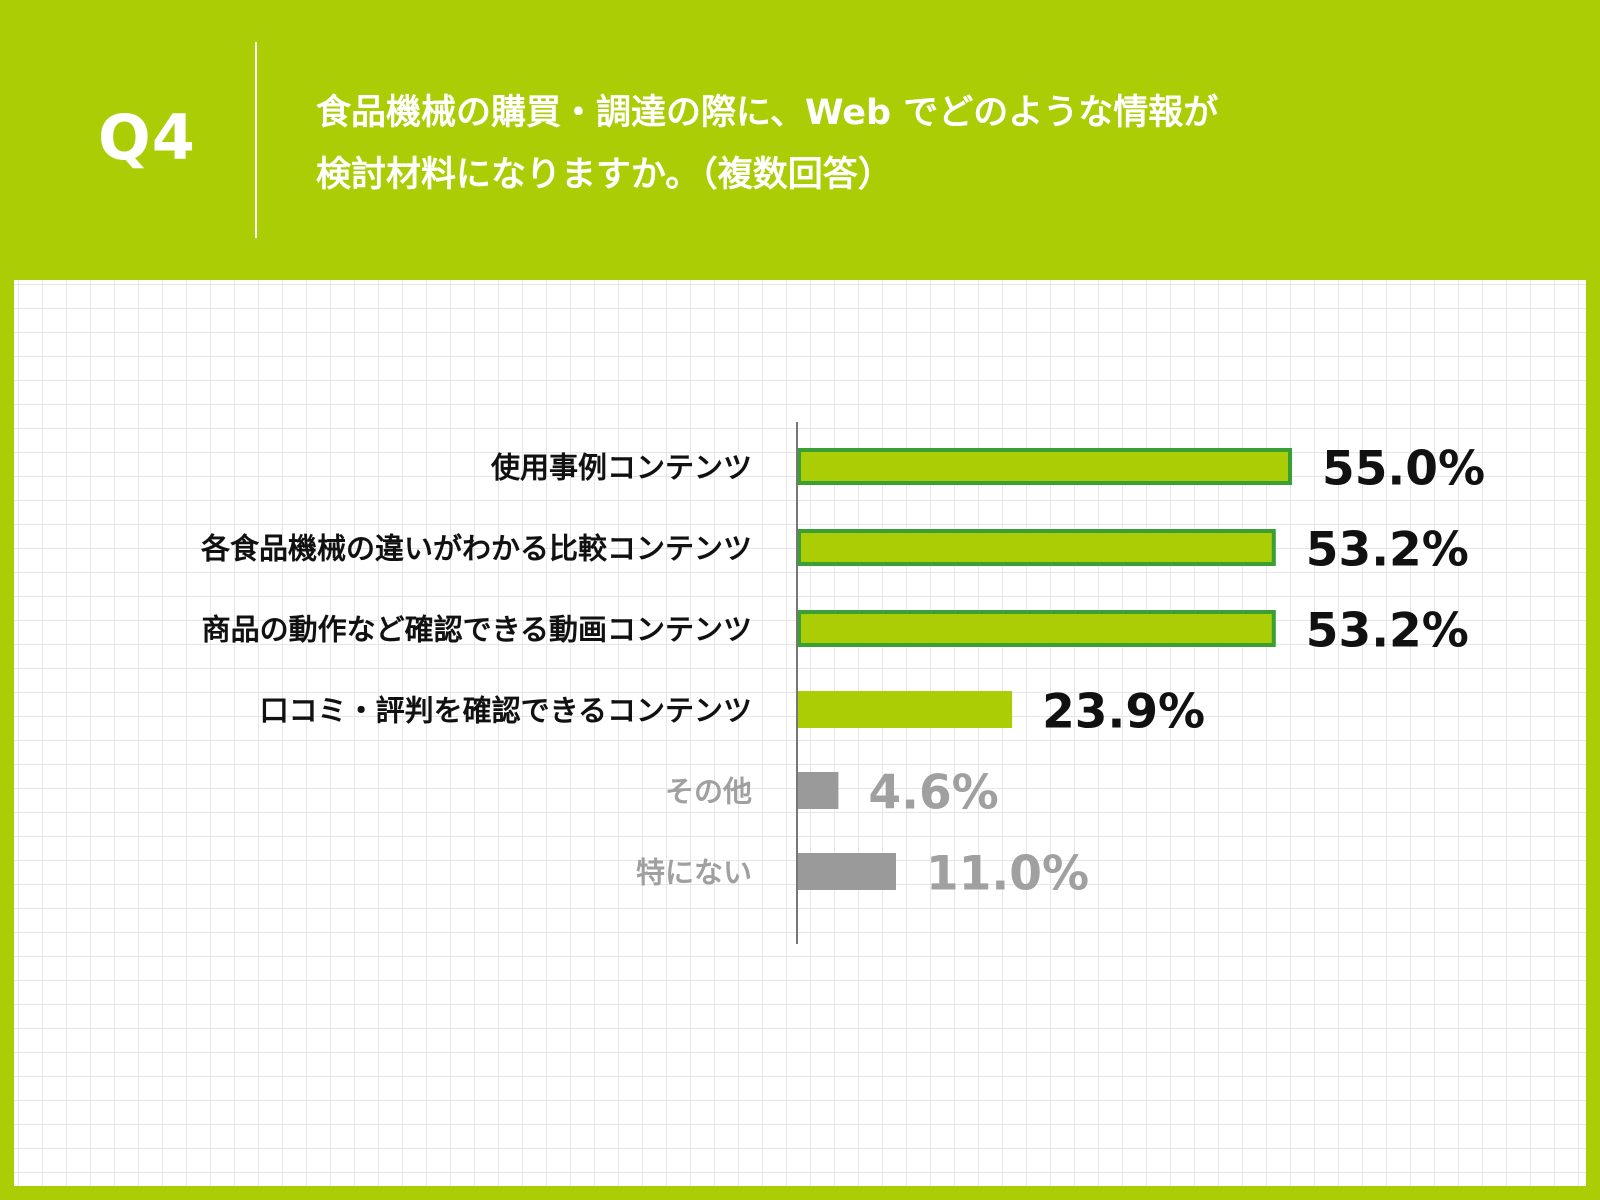 The image size is (1600, 1200). Describe the element at coordinates (1007, 874) in the screenshot. I see `value-label: 11.0%` at that location.